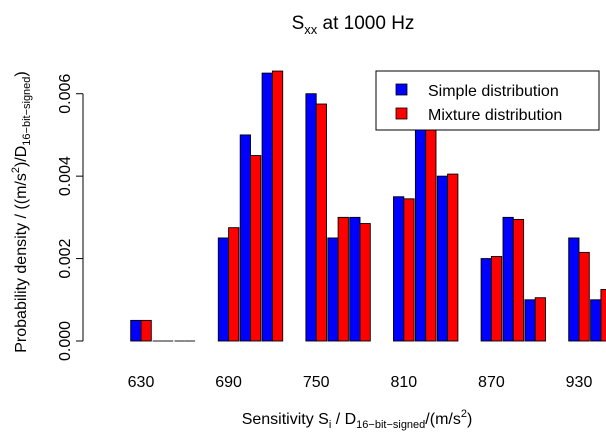 Image resolution: width=606 pixels, height=434 pixels. Describe the element at coordinates (65, 258) in the screenshot. I see `y-tick-label: 0.002` at that location.